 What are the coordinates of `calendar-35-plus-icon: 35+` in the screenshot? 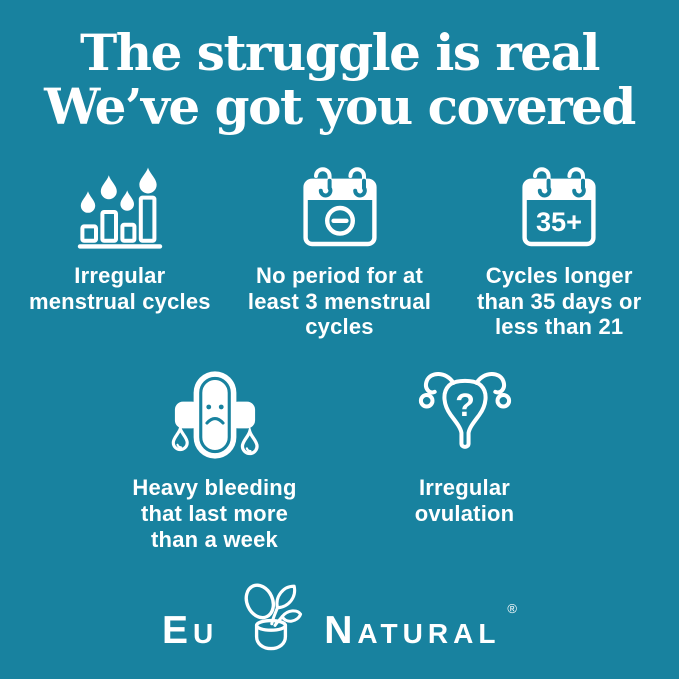 It's located at (559, 208).